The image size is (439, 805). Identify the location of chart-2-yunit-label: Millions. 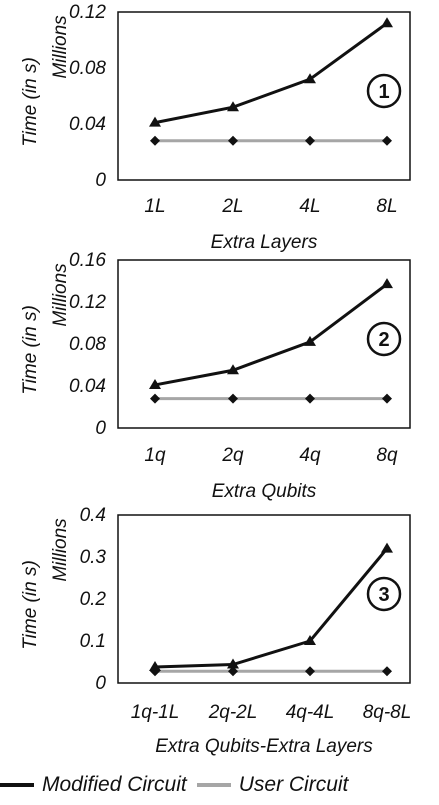
(60, 295).